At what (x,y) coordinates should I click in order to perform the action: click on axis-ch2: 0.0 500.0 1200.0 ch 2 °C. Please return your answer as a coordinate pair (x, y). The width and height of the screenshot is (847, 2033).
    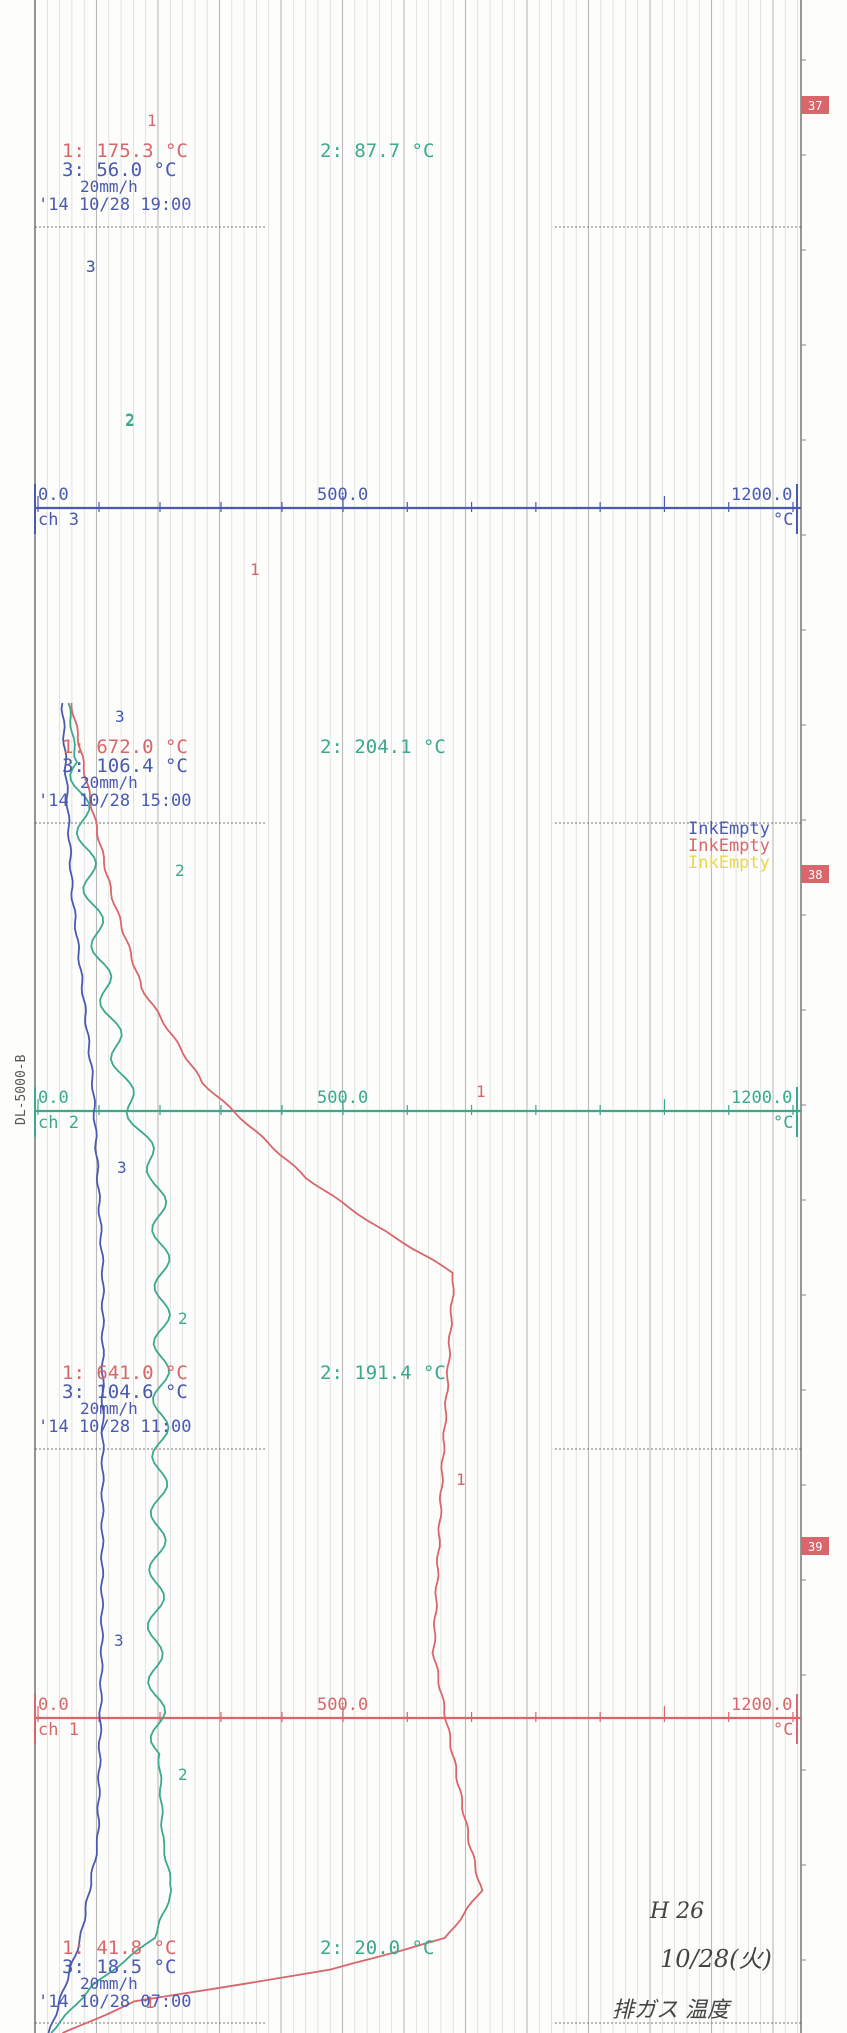
    Looking at the image, I should click on (417, 1112).